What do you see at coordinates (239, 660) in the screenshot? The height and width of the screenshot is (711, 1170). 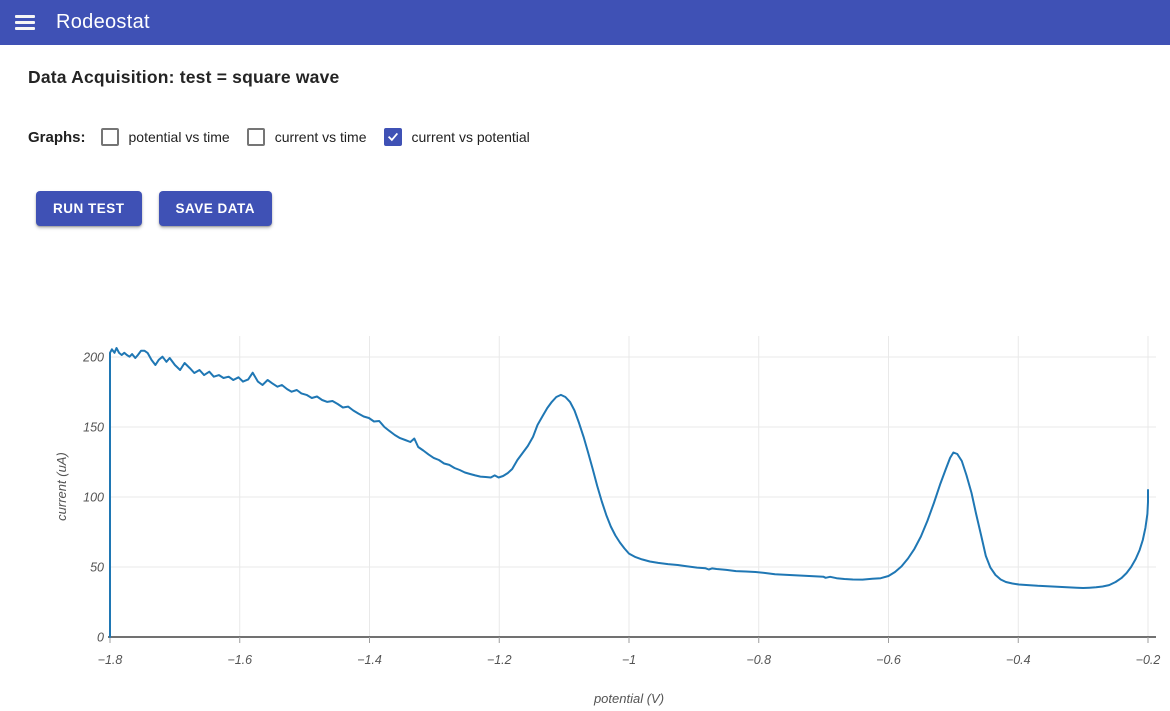 I see `svg-text: −1.6` at bounding box center [239, 660].